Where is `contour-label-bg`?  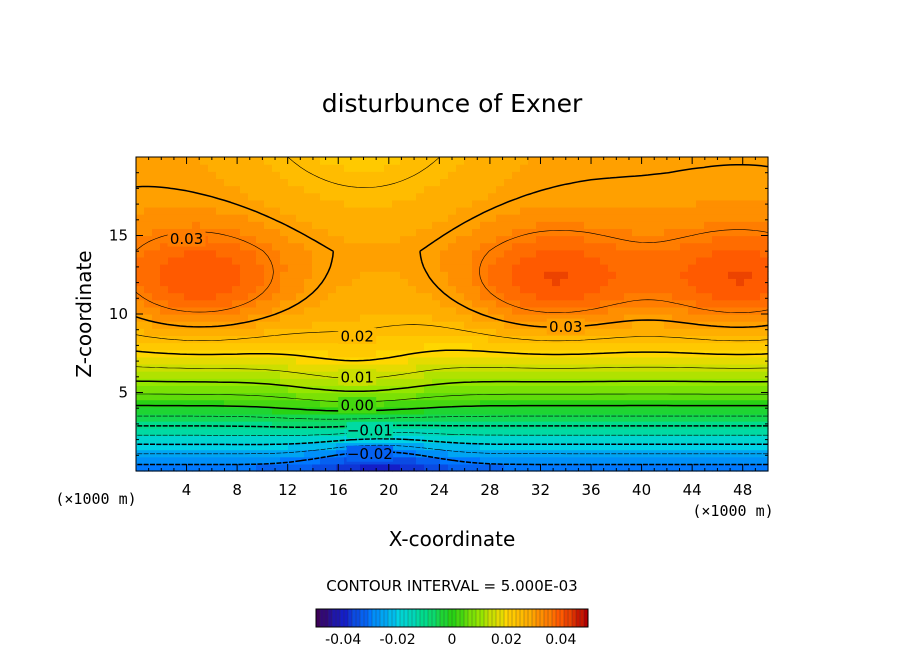
contour-label-bg is located at coordinates (370, 453).